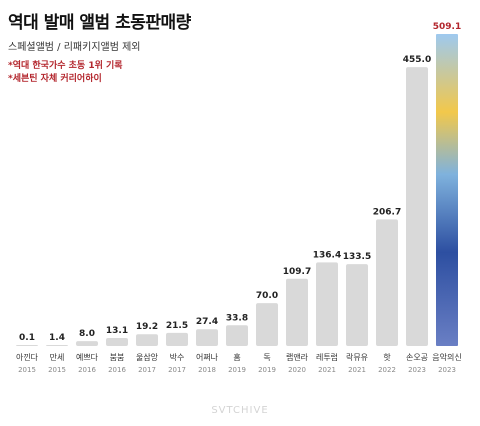 The image size is (480, 426). I want to click on value-label: 27.4, so click(207, 322).